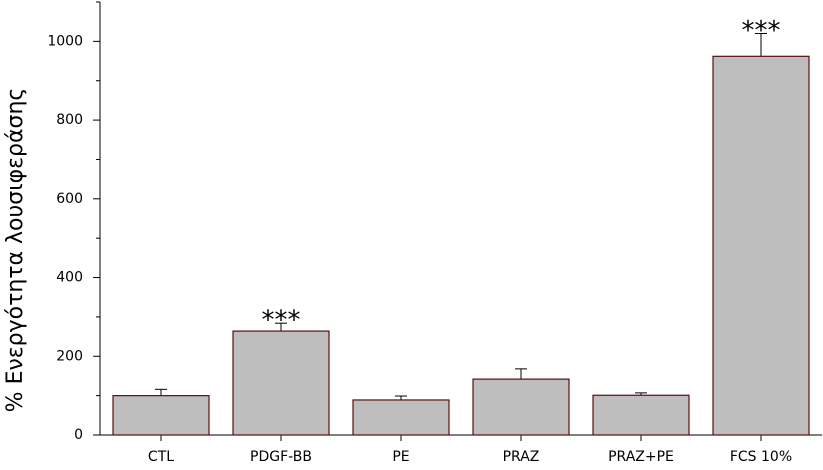  What do you see at coordinates (69, 199) in the screenshot?
I see `y-tick-label: 600` at bounding box center [69, 199].